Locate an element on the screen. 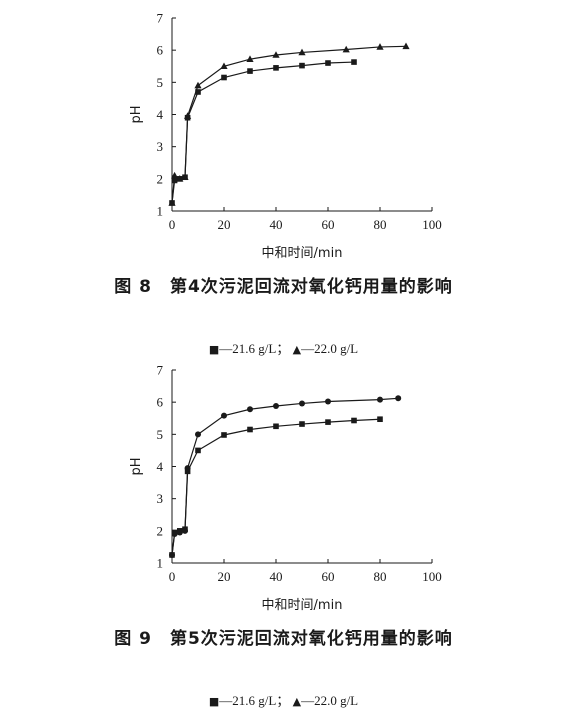  figure-caption: 图 8 第4次污泥回流对氧化钙用量的影响 is located at coordinates (283, 287).